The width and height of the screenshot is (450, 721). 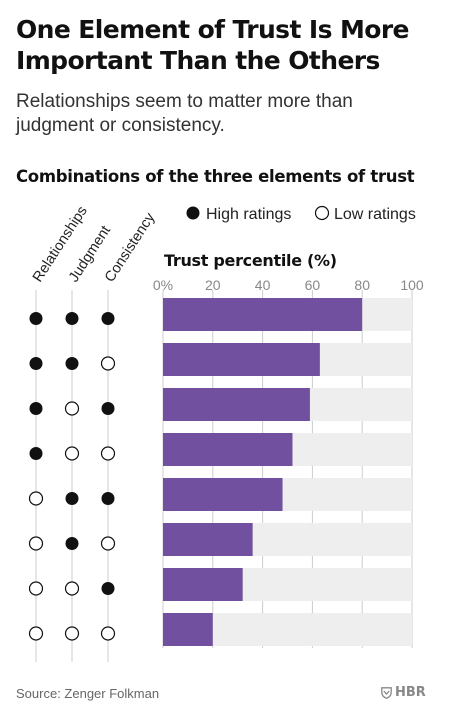 What do you see at coordinates (88, 693) in the screenshot?
I see `source-note: Source: Zenger Folkman` at bounding box center [88, 693].